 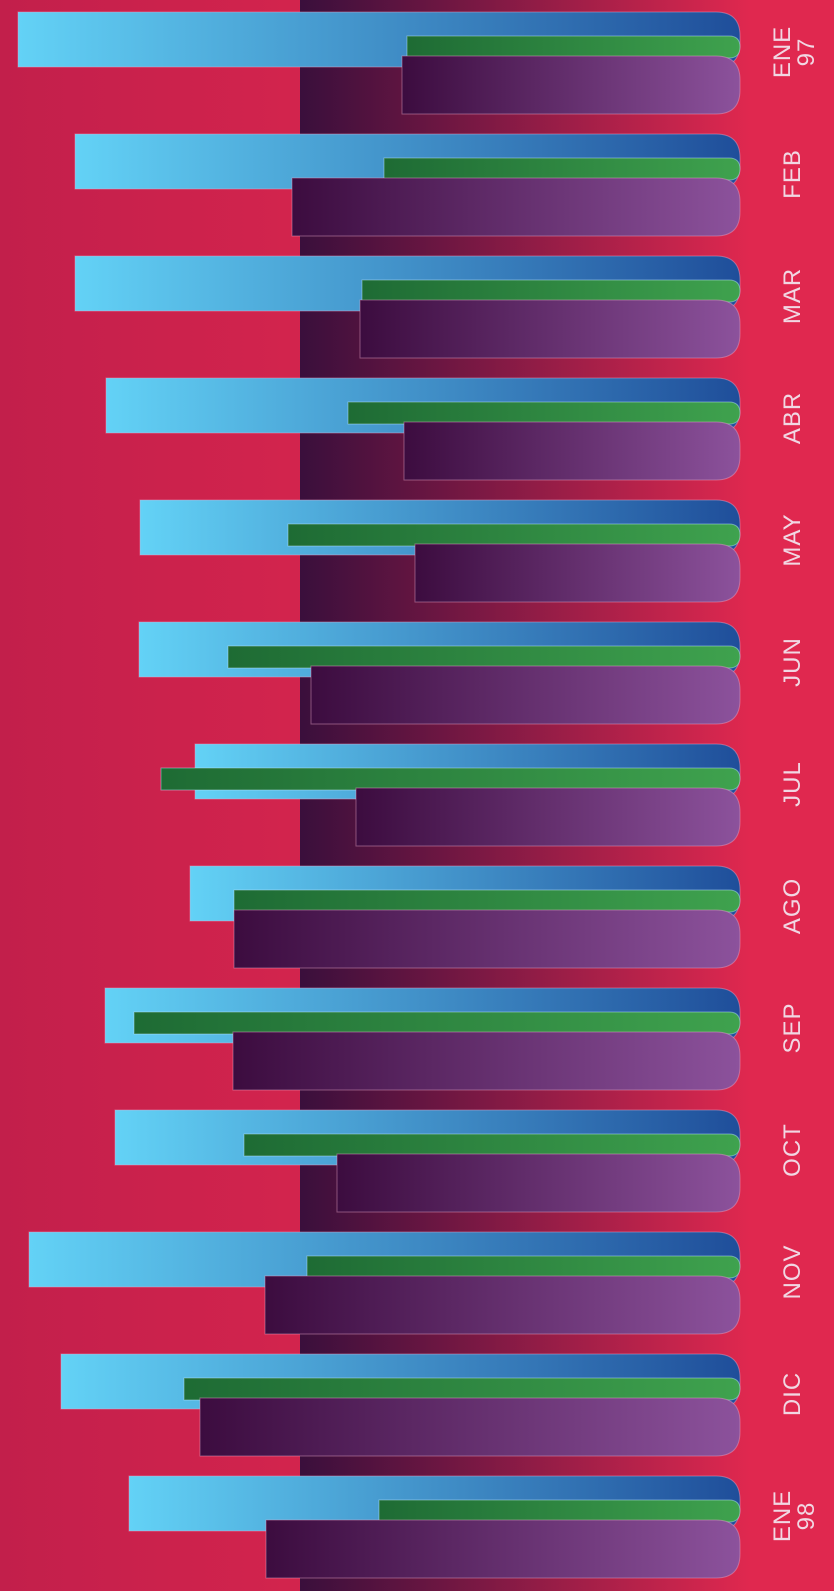 I want to click on category-label-line1: NOV, so click(x=792, y=1271).